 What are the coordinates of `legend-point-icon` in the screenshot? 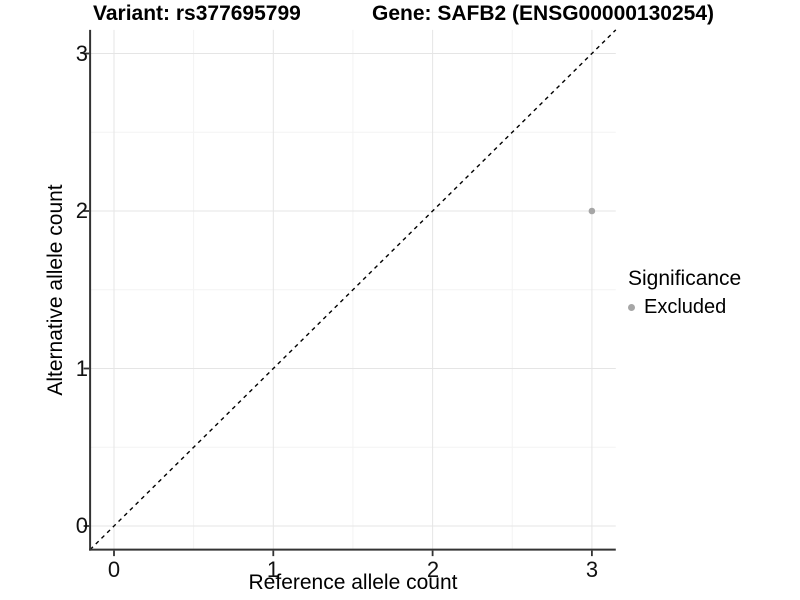 It's located at (631, 307).